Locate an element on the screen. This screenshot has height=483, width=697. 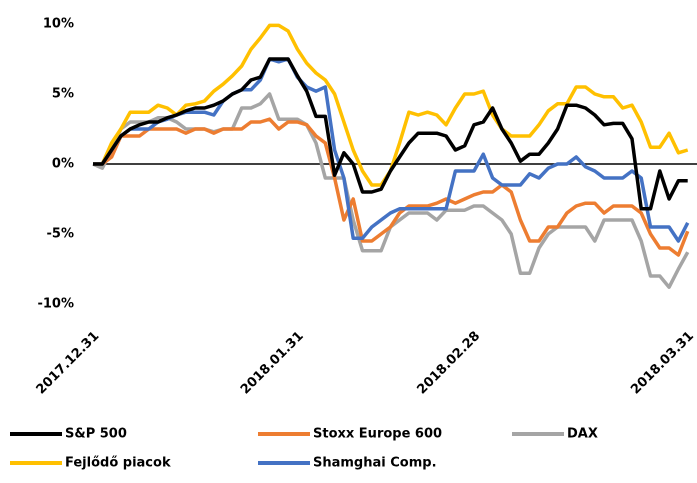
y-tick-label: 5% is located at coordinates (63, 94).